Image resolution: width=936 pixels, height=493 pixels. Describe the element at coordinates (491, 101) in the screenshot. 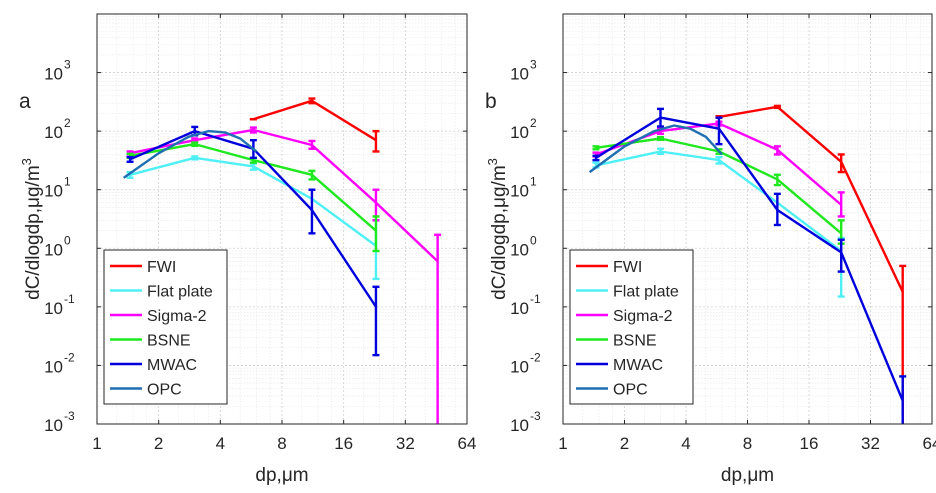

I see `panel-label: b` at that location.